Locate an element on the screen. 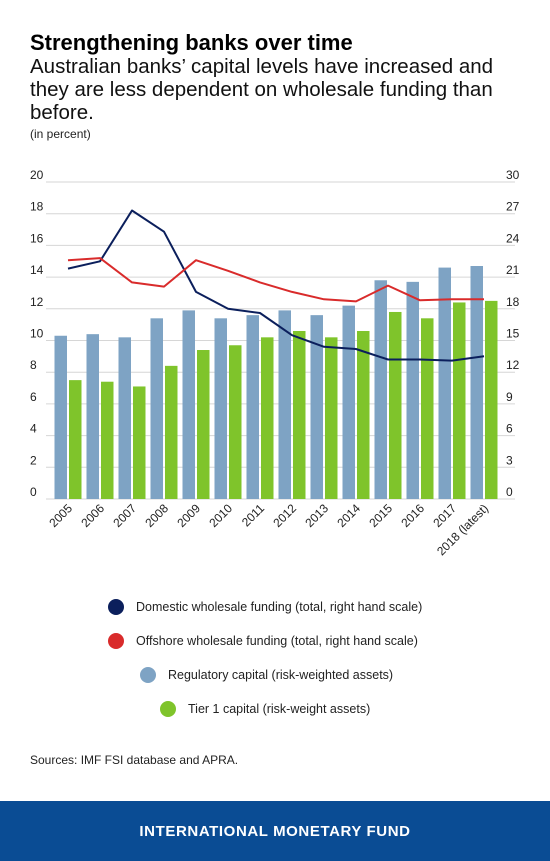 The width and height of the screenshot is (550, 861). legend-item-tier1-capital: Tier 1 capital (risk-weight assets) is located at coordinates (265, 709).